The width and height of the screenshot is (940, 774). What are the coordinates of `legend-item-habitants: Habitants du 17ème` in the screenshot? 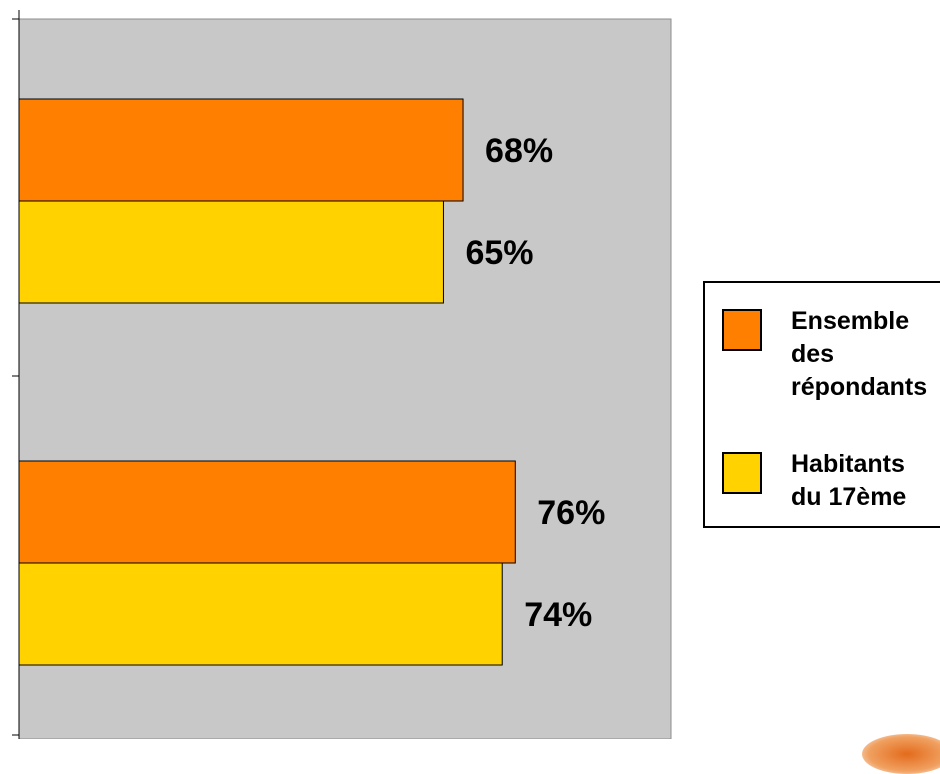 It's located at (829, 481).